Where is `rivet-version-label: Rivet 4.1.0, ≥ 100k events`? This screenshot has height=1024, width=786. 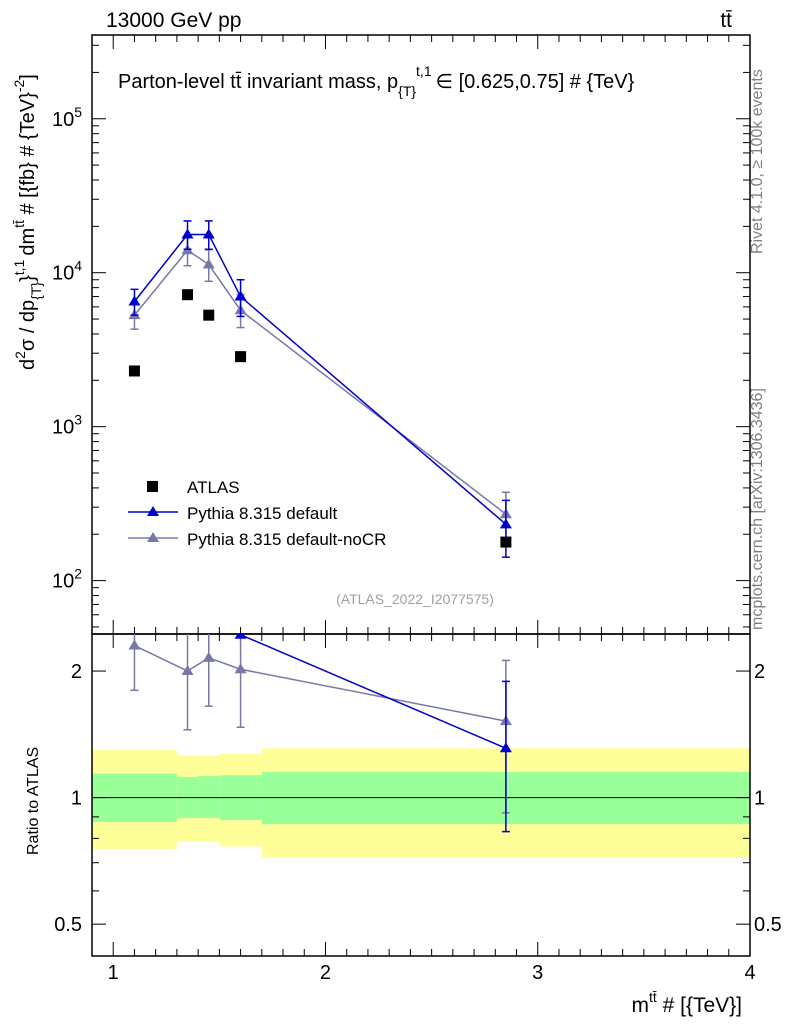
rivet-version-label: Rivet 4.1.0, ≥ 100k events is located at coordinates (757, 161).